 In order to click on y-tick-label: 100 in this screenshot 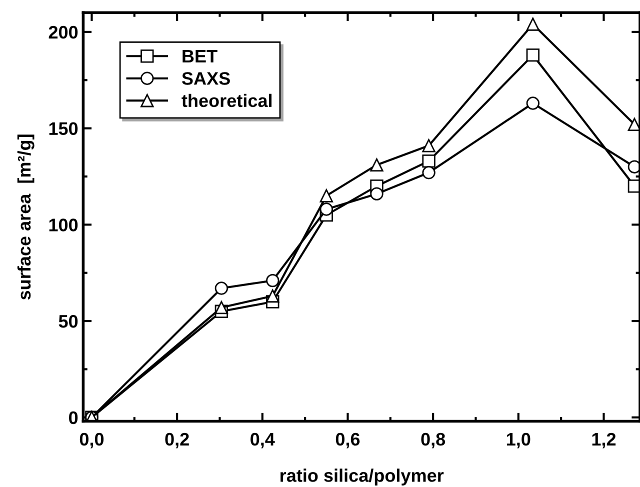, I will do `click(63, 225)`.